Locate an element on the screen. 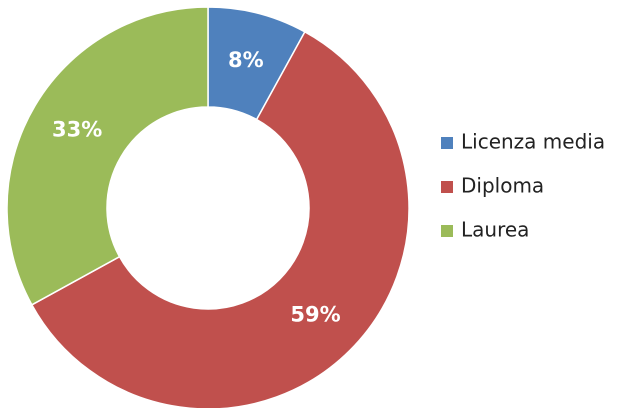  legend-label: Licenza media is located at coordinates (533, 142).